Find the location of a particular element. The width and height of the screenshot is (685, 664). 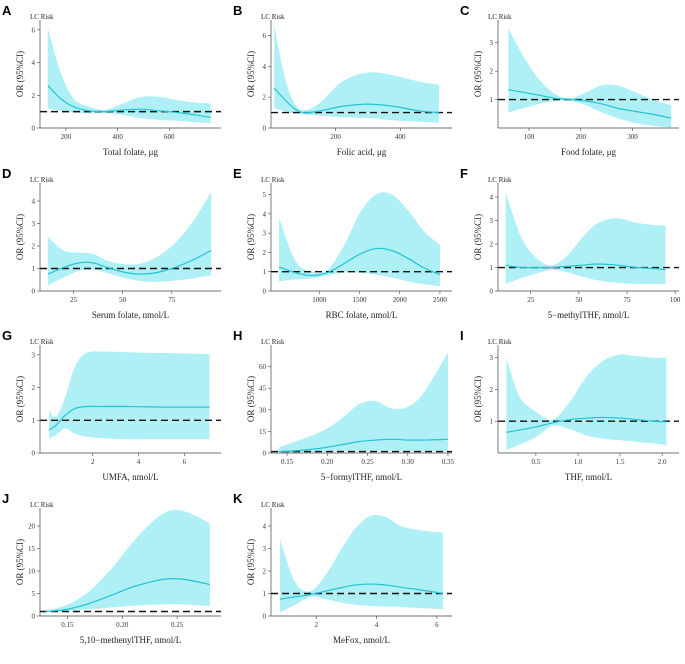

x-tick-label: 100 is located at coordinates (529, 137).